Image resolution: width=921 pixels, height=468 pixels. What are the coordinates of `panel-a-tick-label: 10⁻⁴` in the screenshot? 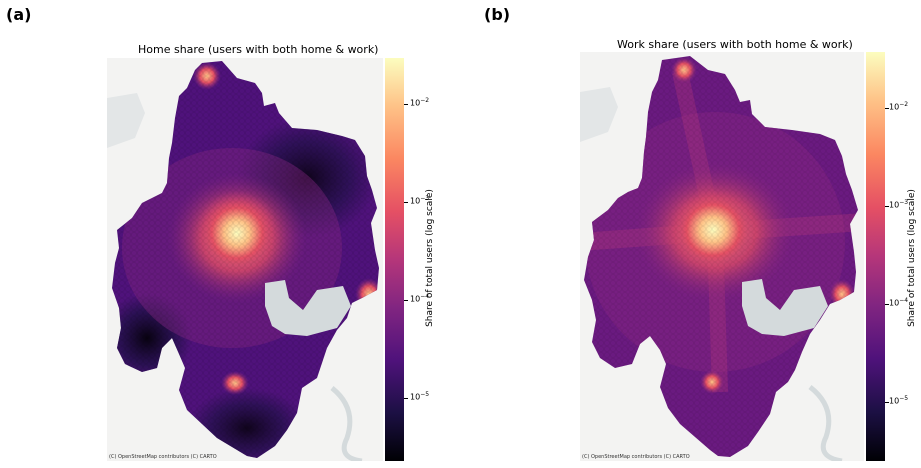 It's located at (420, 298).